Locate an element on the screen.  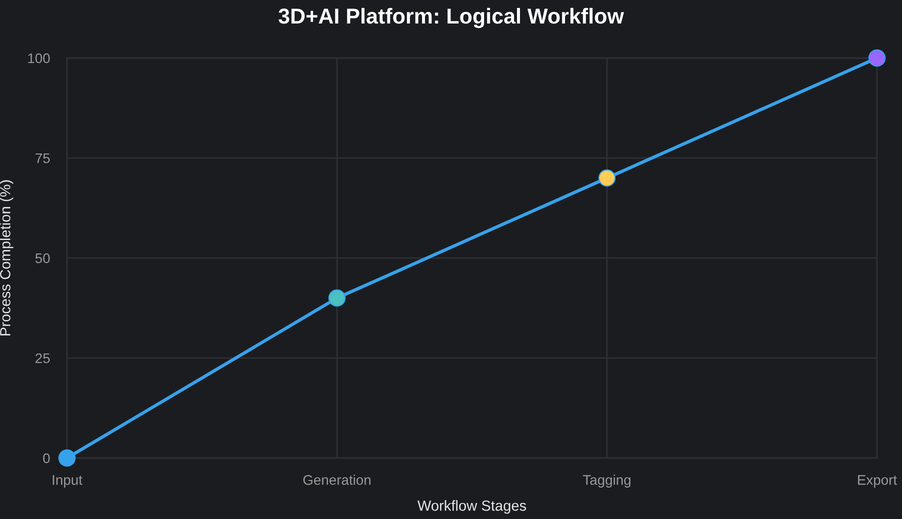
x-tick-label: Input is located at coordinates (67, 481).